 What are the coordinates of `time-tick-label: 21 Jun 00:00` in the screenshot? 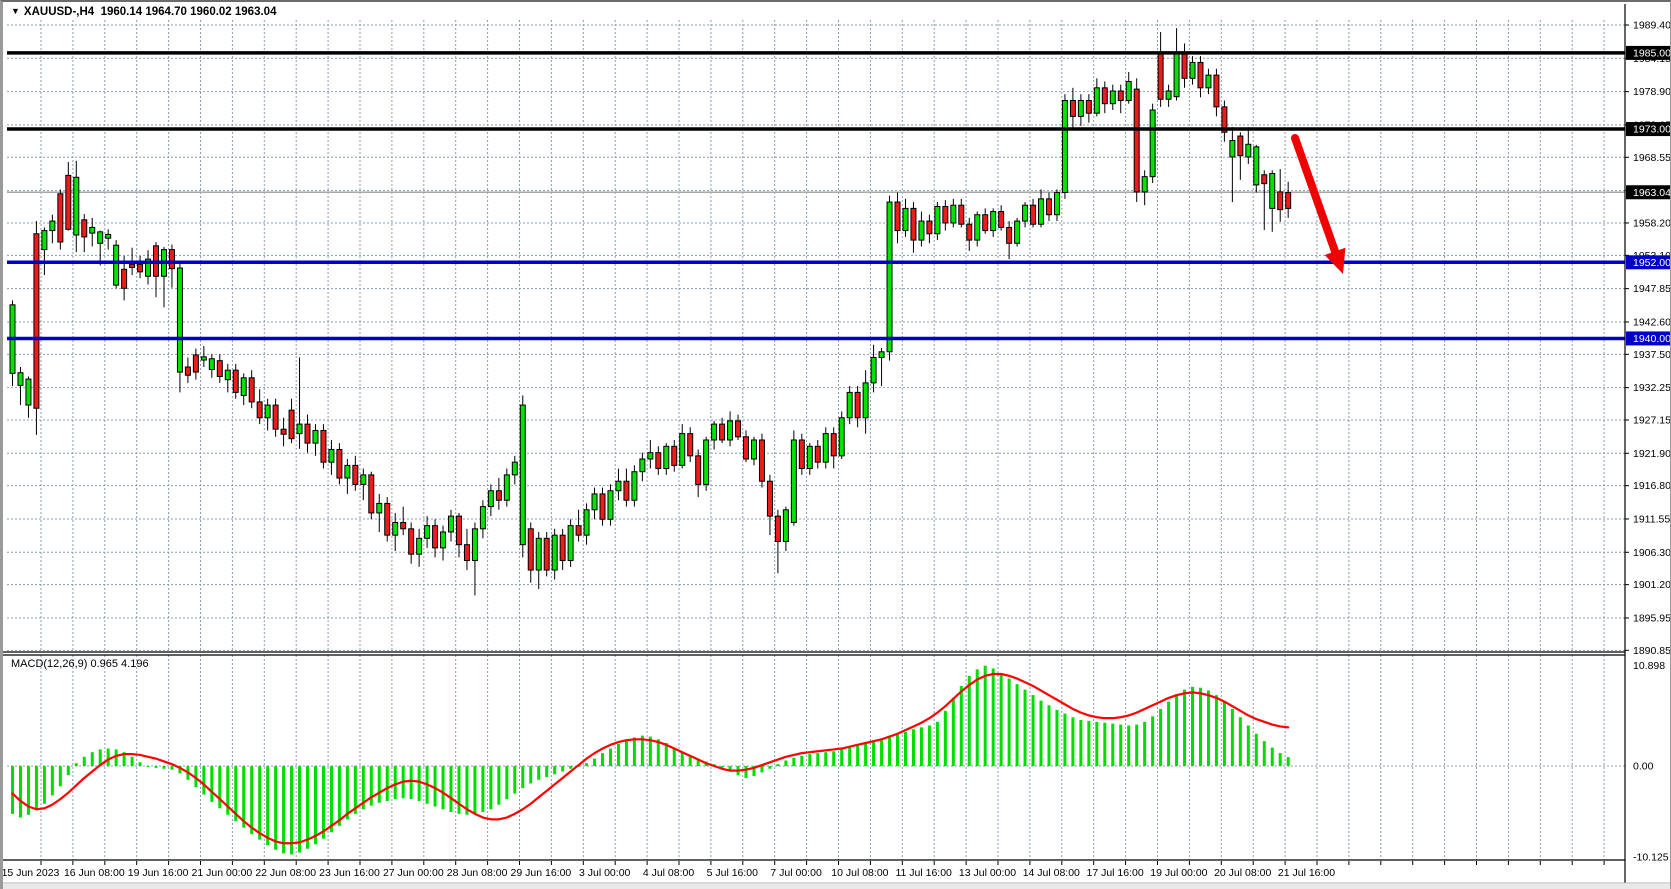 It's located at (222, 873).